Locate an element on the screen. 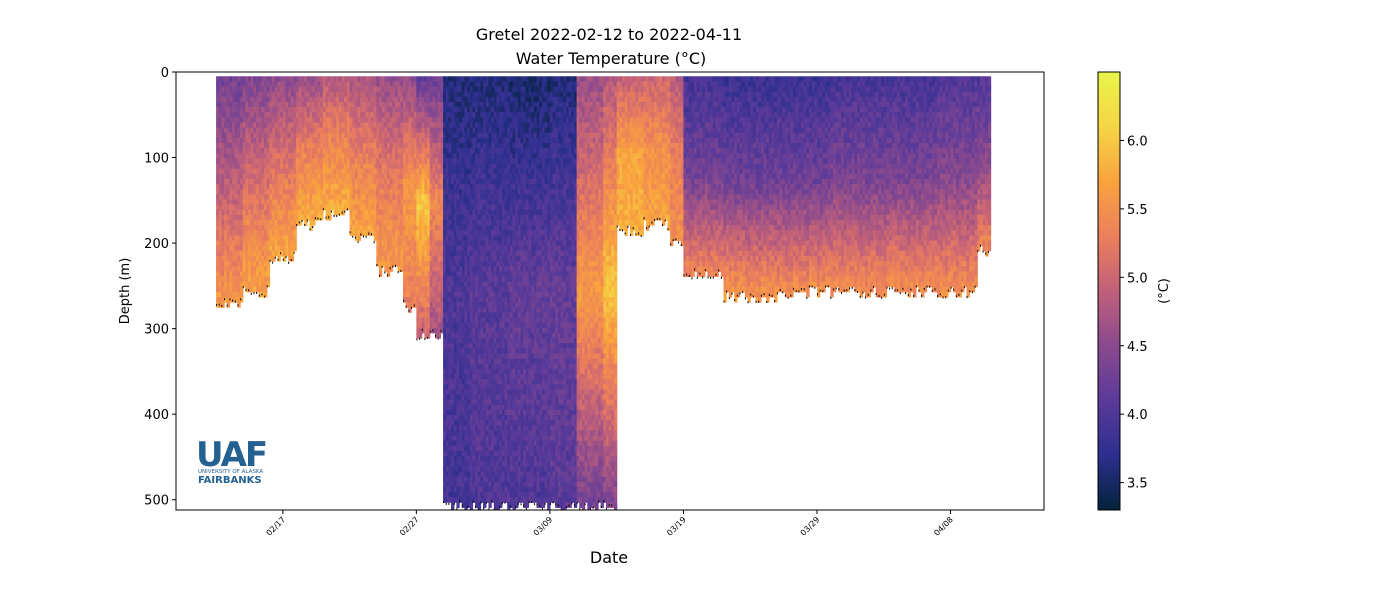 The width and height of the screenshot is (1400, 600). profile-cast is located at coordinates (223, 192).